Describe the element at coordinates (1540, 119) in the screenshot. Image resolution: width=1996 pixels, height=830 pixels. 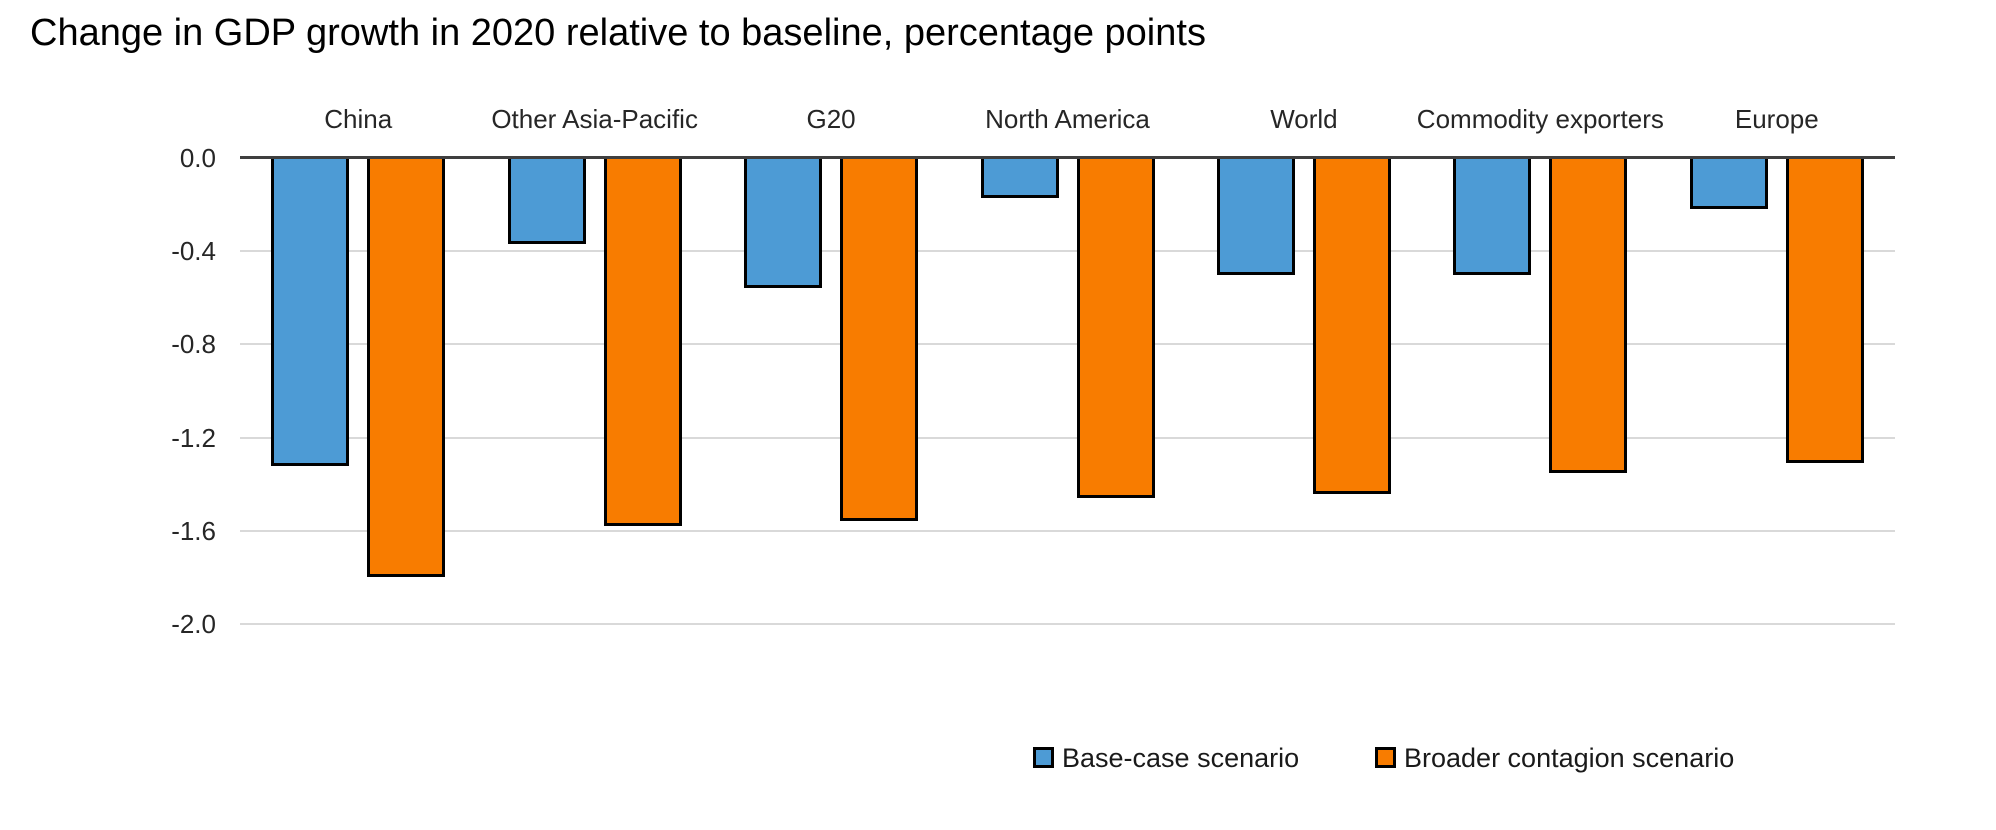
I see `category-label: Commodity exporters` at that location.